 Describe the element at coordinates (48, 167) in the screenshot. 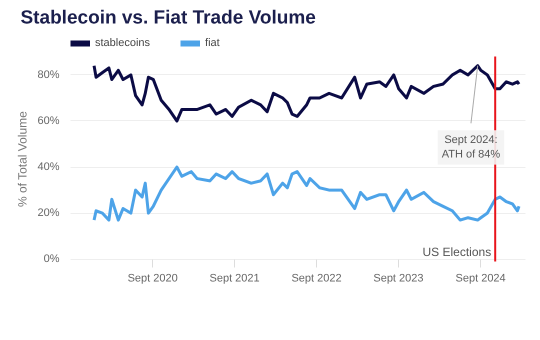

I see `y-tick-label: 40%` at that location.